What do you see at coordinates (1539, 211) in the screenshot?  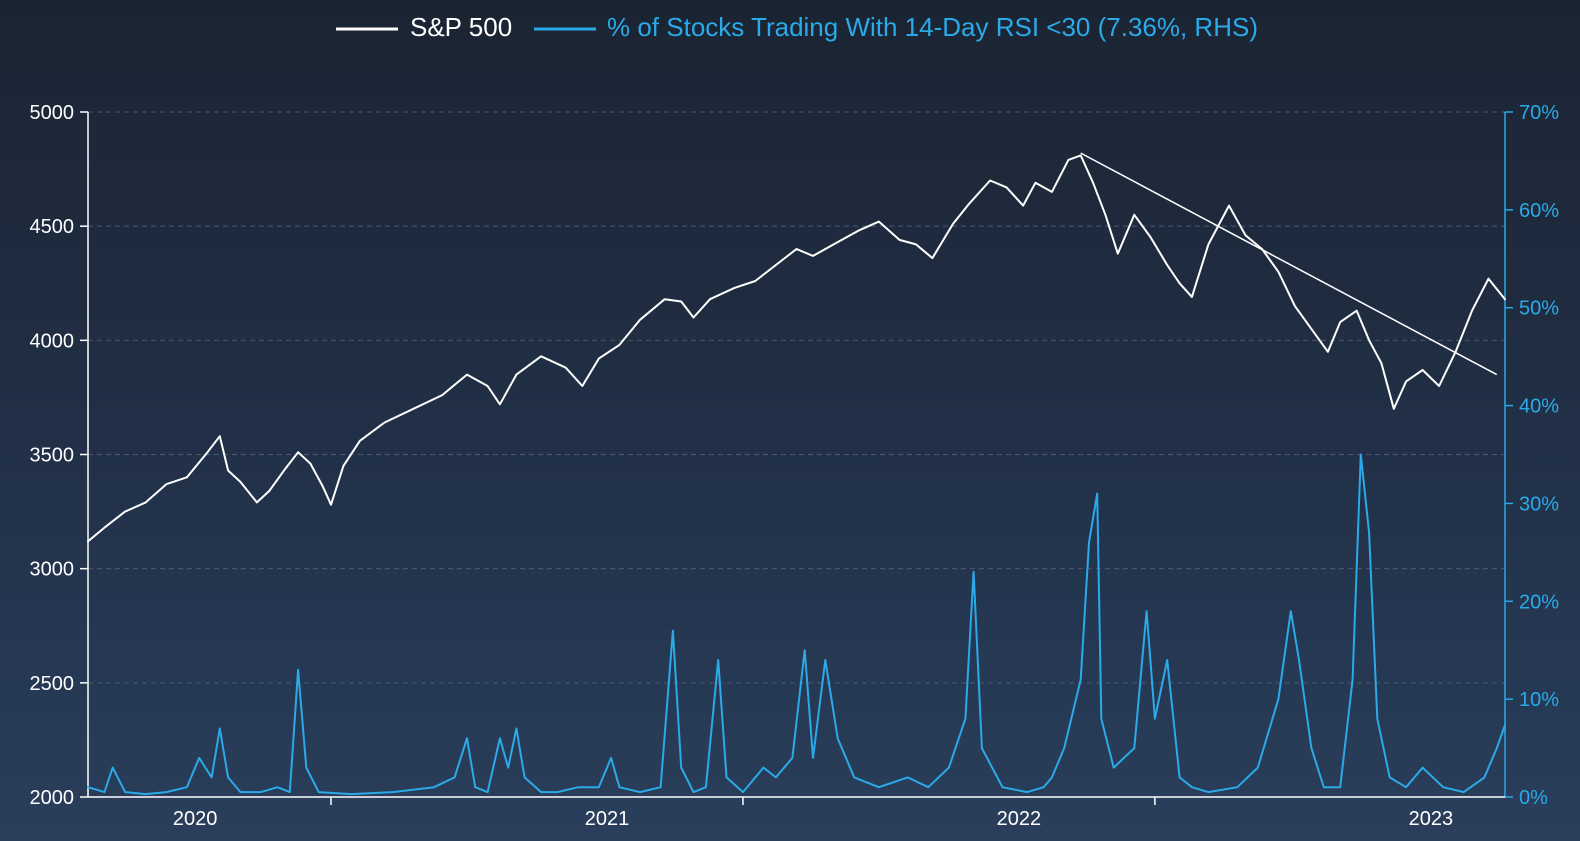 I see `right-axis-tick-60: 60%` at bounding box center [1539, 211].